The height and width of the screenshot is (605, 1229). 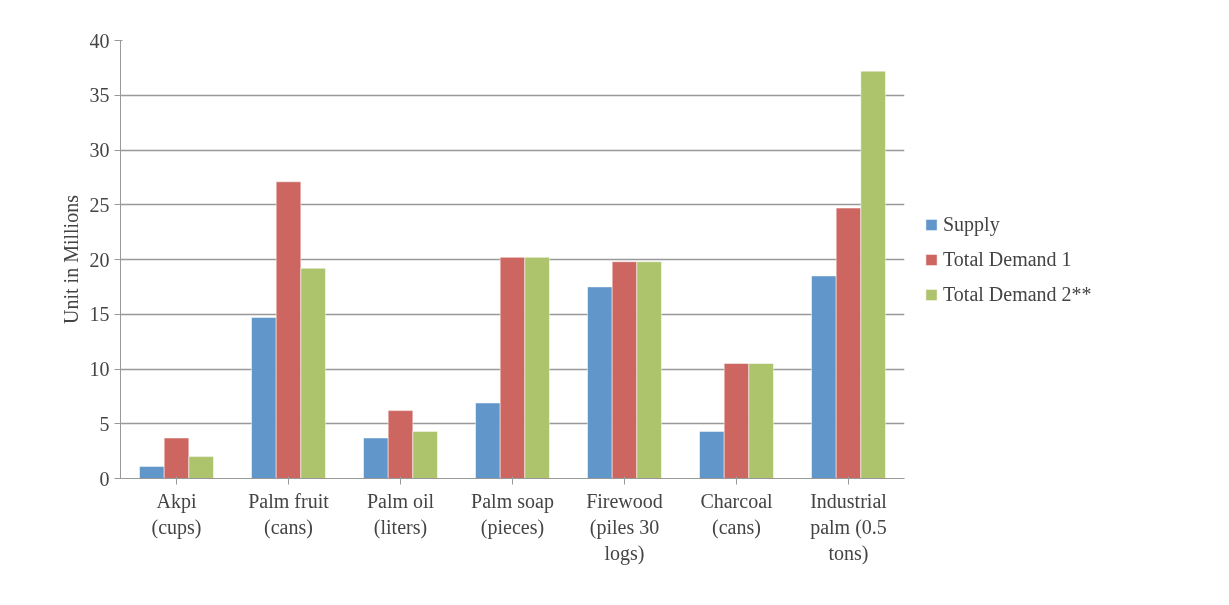 What do you see at coordinates (971, 224) in the screenshot?
I see `legend-label: Supply` at bounding box center [971, 224].